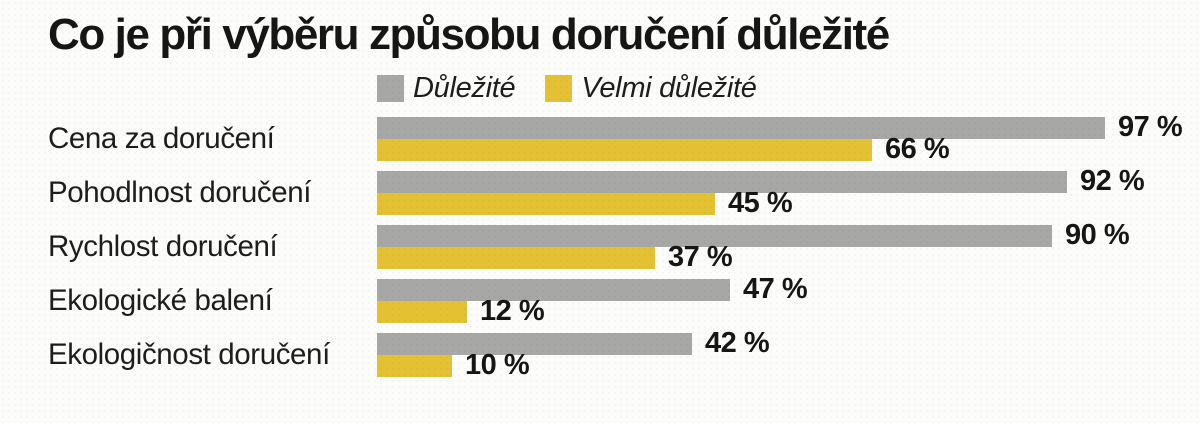 The width and height of the screenshot is (1200, 423). What do you see at coordinates (512, 311) in the screenshot?
I see `value-label: 12 %` at bounding box center [512, 311].